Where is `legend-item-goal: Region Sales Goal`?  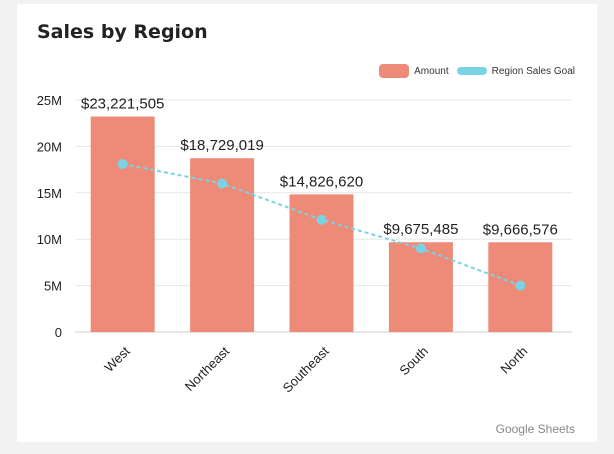 legend-item-goal: Region Sales Goal is located at coordinates (515, 71).